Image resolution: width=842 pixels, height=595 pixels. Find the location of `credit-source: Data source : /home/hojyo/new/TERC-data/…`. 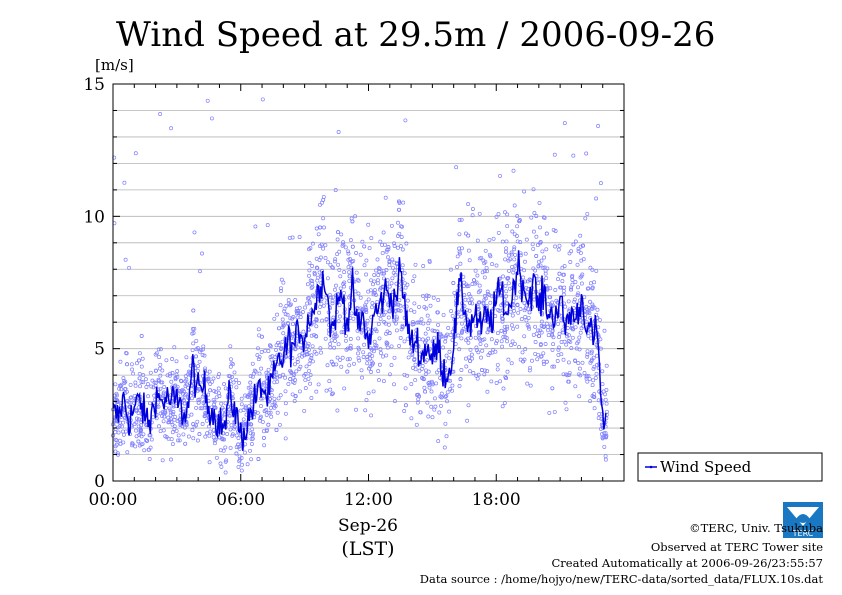

credit-source: Data source : /home/hojyo/new/TERC-data/… is located at coordinates (622, 579).